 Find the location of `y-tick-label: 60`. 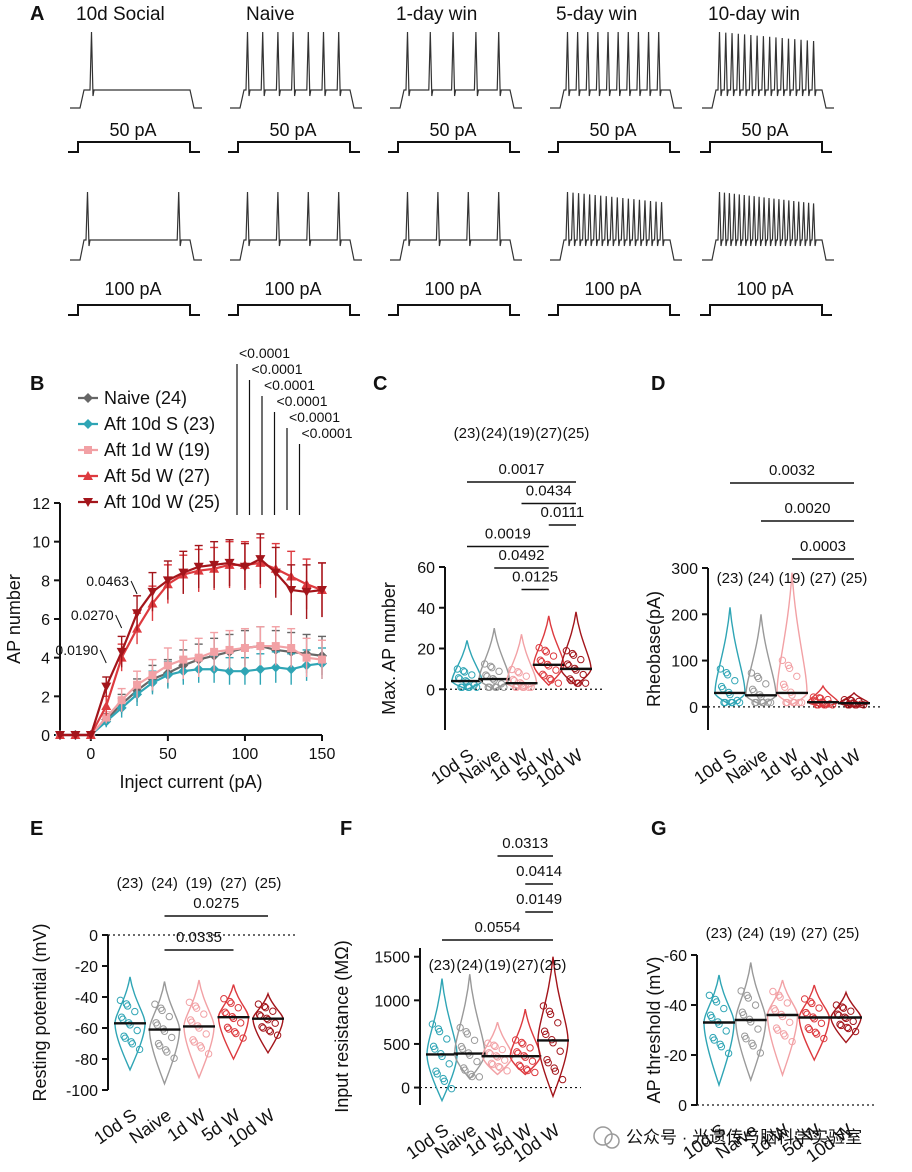

y-tick-label: 60 is located at coordinates (426, 568).